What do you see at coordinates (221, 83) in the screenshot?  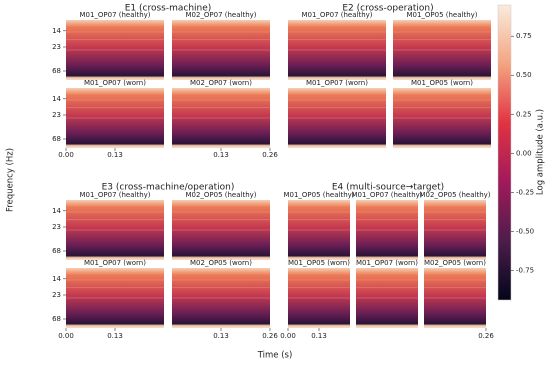 I see `panel-title: M02_OP07 (worn)` at bounding box center [221, 83].